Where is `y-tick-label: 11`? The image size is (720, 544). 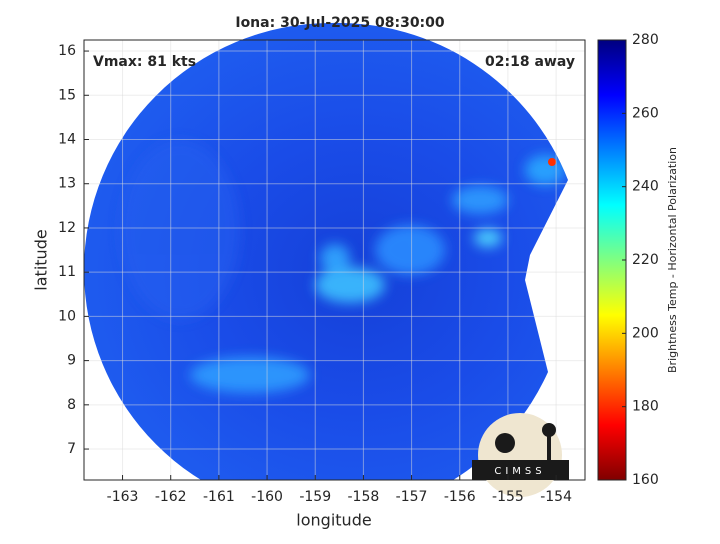 y-tick-label: 11 is located at coordinates (67, 272).